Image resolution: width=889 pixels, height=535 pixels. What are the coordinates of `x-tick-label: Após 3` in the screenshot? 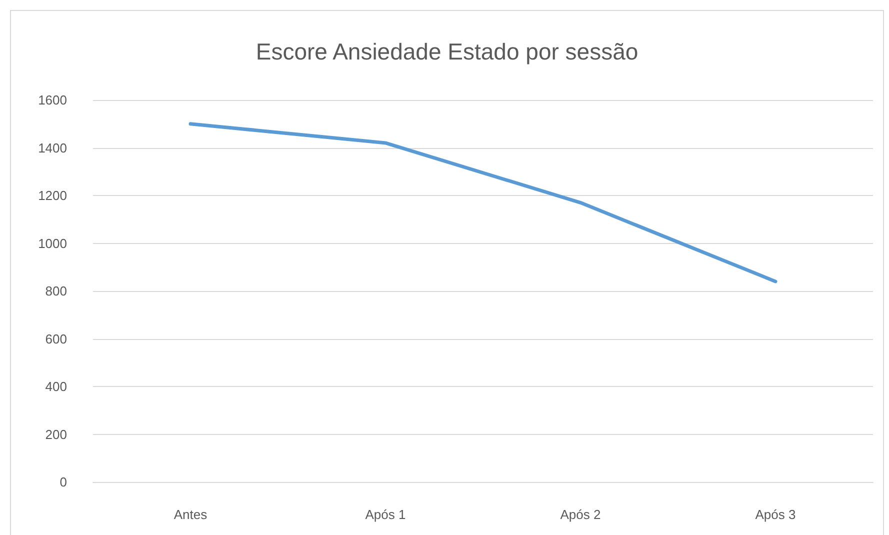 It's located at (775, 514).